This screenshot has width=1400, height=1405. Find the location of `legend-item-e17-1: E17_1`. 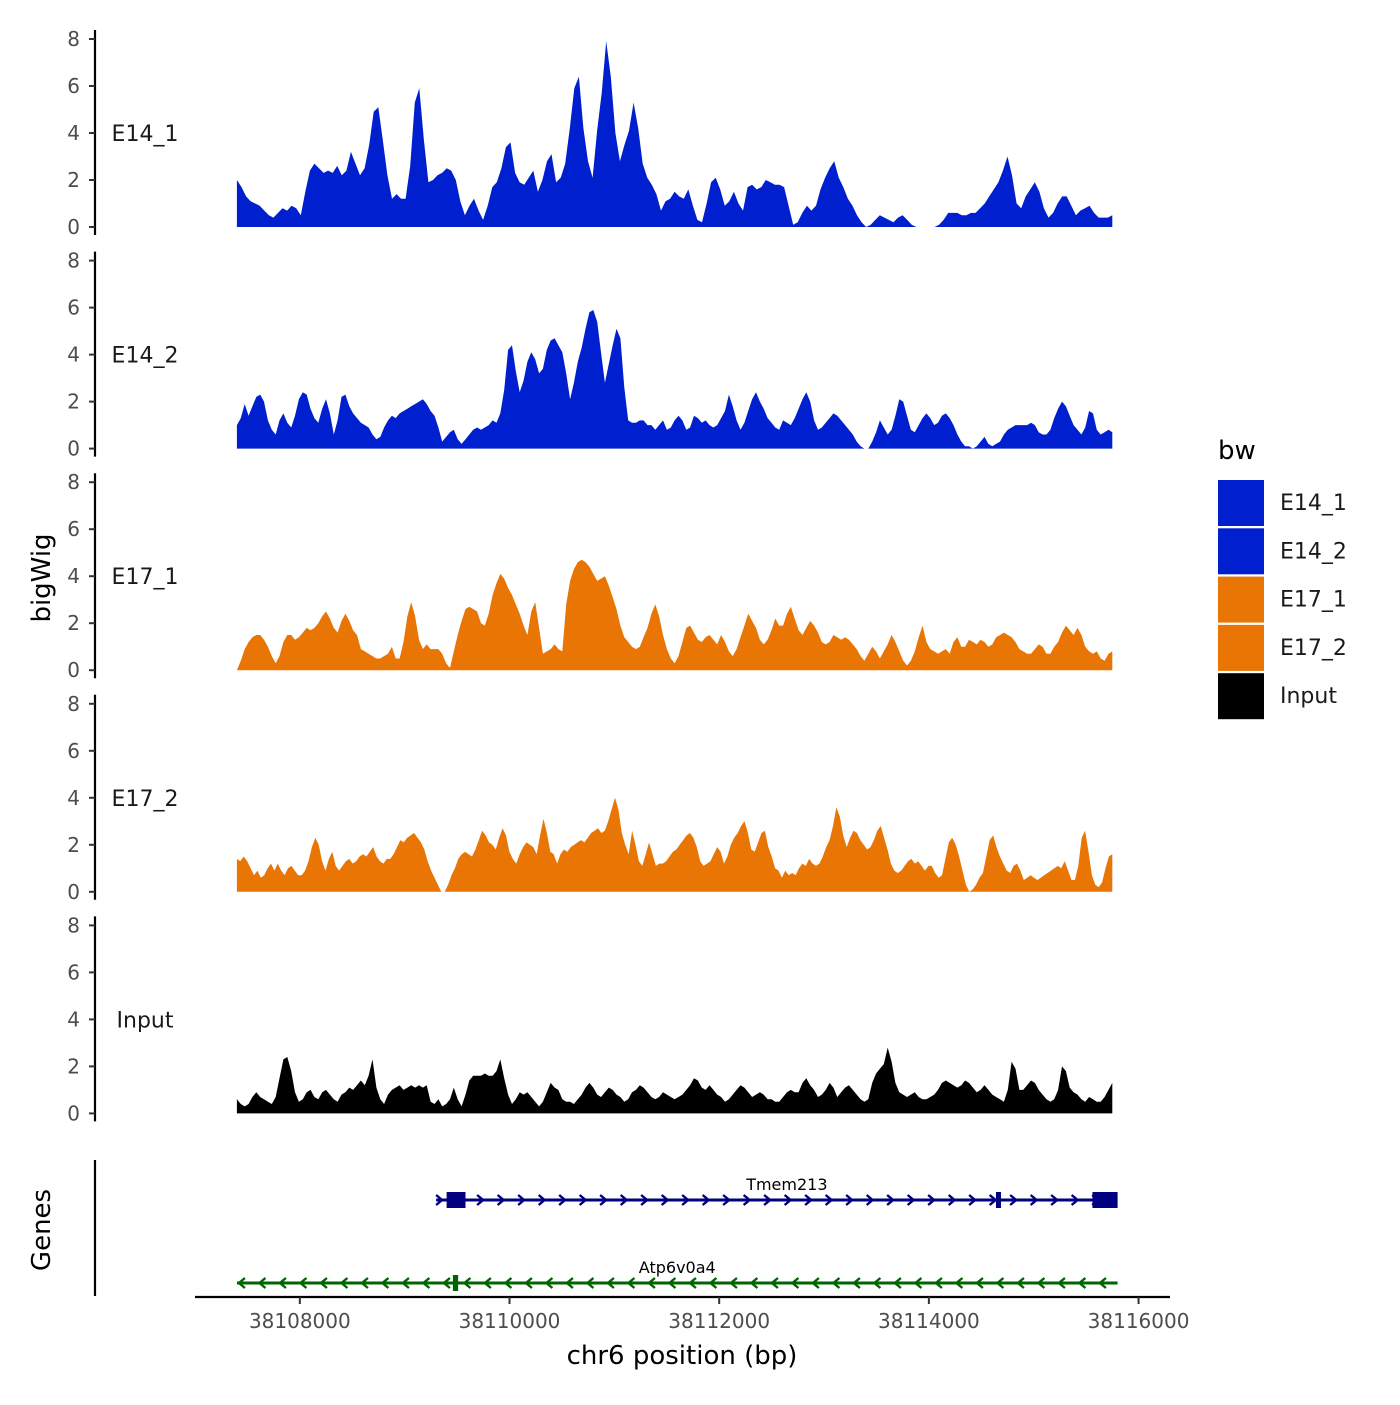

legend-item-e17-1: E17_1 is located at coordinates (1282, 599).